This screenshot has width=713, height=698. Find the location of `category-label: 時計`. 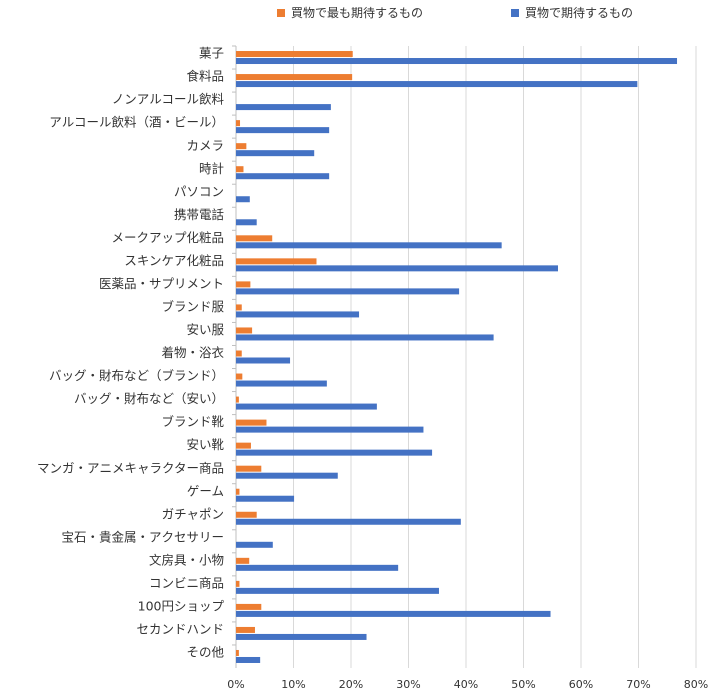

category-label: 時計 is located at coordinates (211, 168).